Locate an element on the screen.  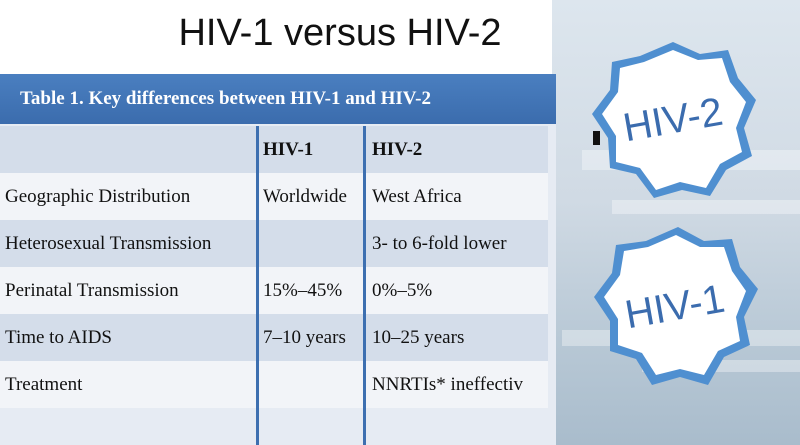
hiv1-badge-label: HIV-1 is located at coordinates (674, 307).